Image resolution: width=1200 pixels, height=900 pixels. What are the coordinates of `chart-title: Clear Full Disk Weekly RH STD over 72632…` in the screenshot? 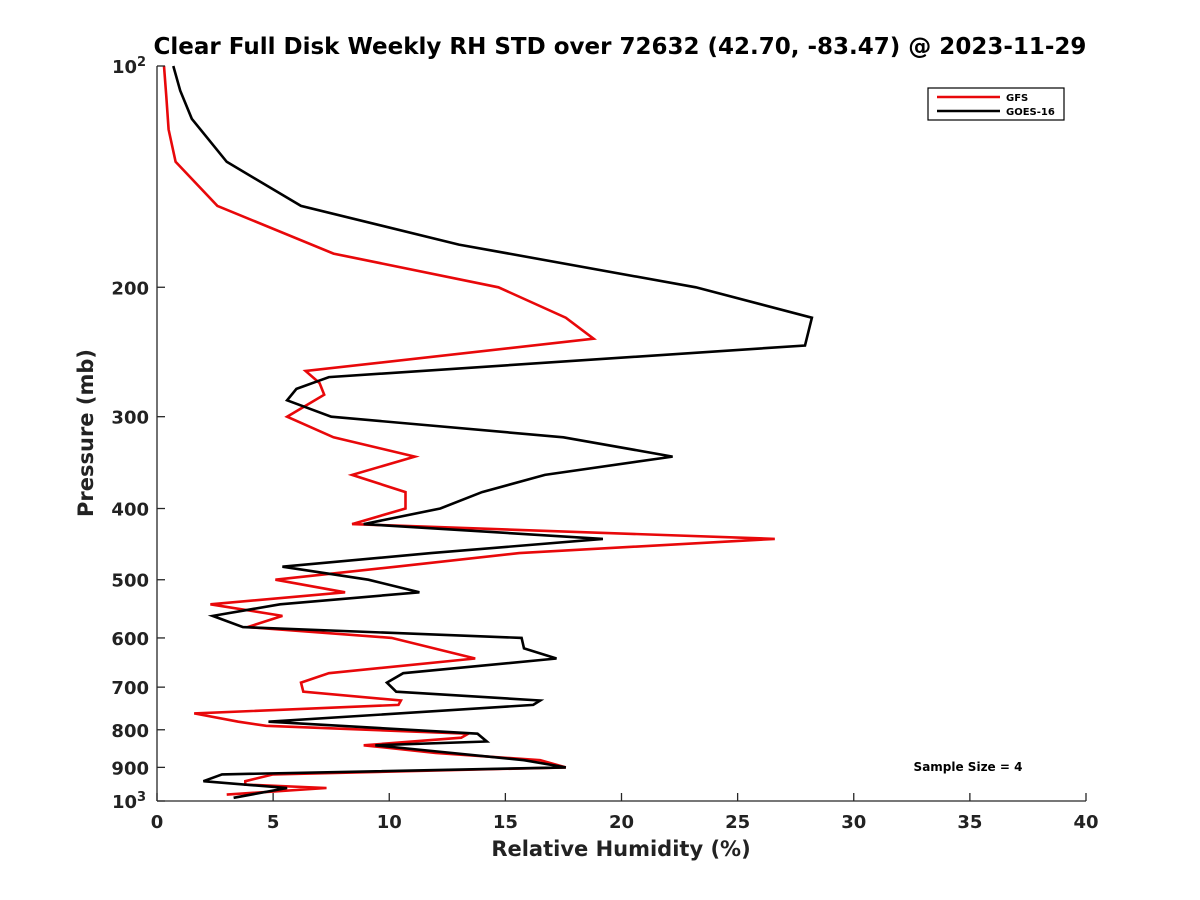 It's located at (620, 47).